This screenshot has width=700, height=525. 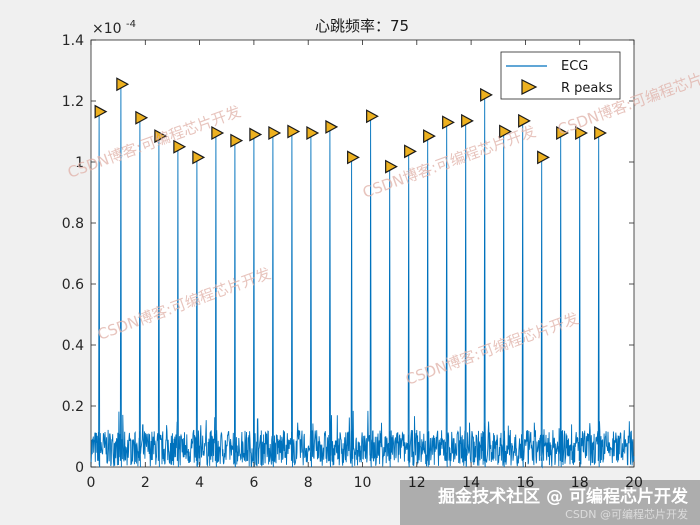 What do you see at coordinates (350, 125) in the screenshot?
I see `r-peaks-series` at bounding box center [350, 125].